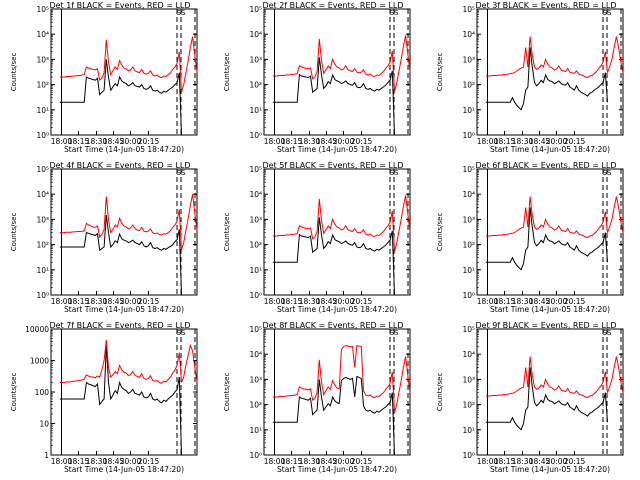 Image resolution: width=640 pixels, height=480 pixels. What do you see at coordinates (332, 165) in the screenshot?
I see `chart-title: Det 5f BLACK = Events, RED = LLD` at bounding box center [332, 165].